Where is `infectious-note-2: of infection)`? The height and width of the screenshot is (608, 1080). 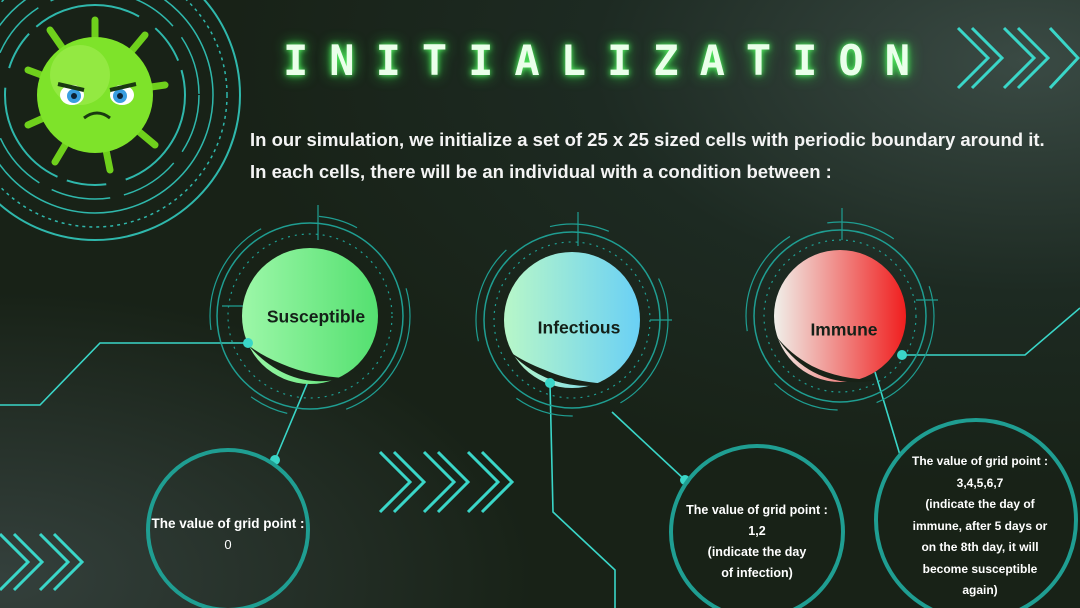
infectious-note-2: of infection) is located at coordinates (757, 573).